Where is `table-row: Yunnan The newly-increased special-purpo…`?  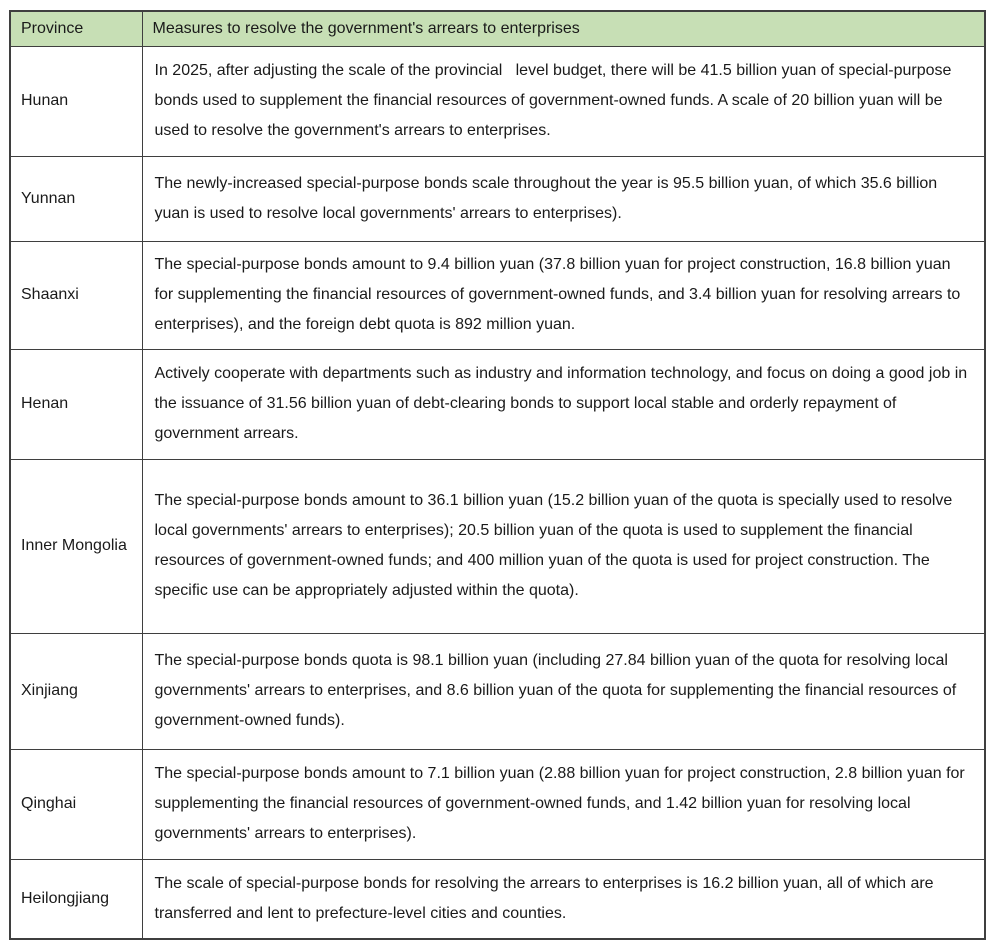
table-row: Yunnan The newly-increased special-purpo… is located at coordinates (497, 198).